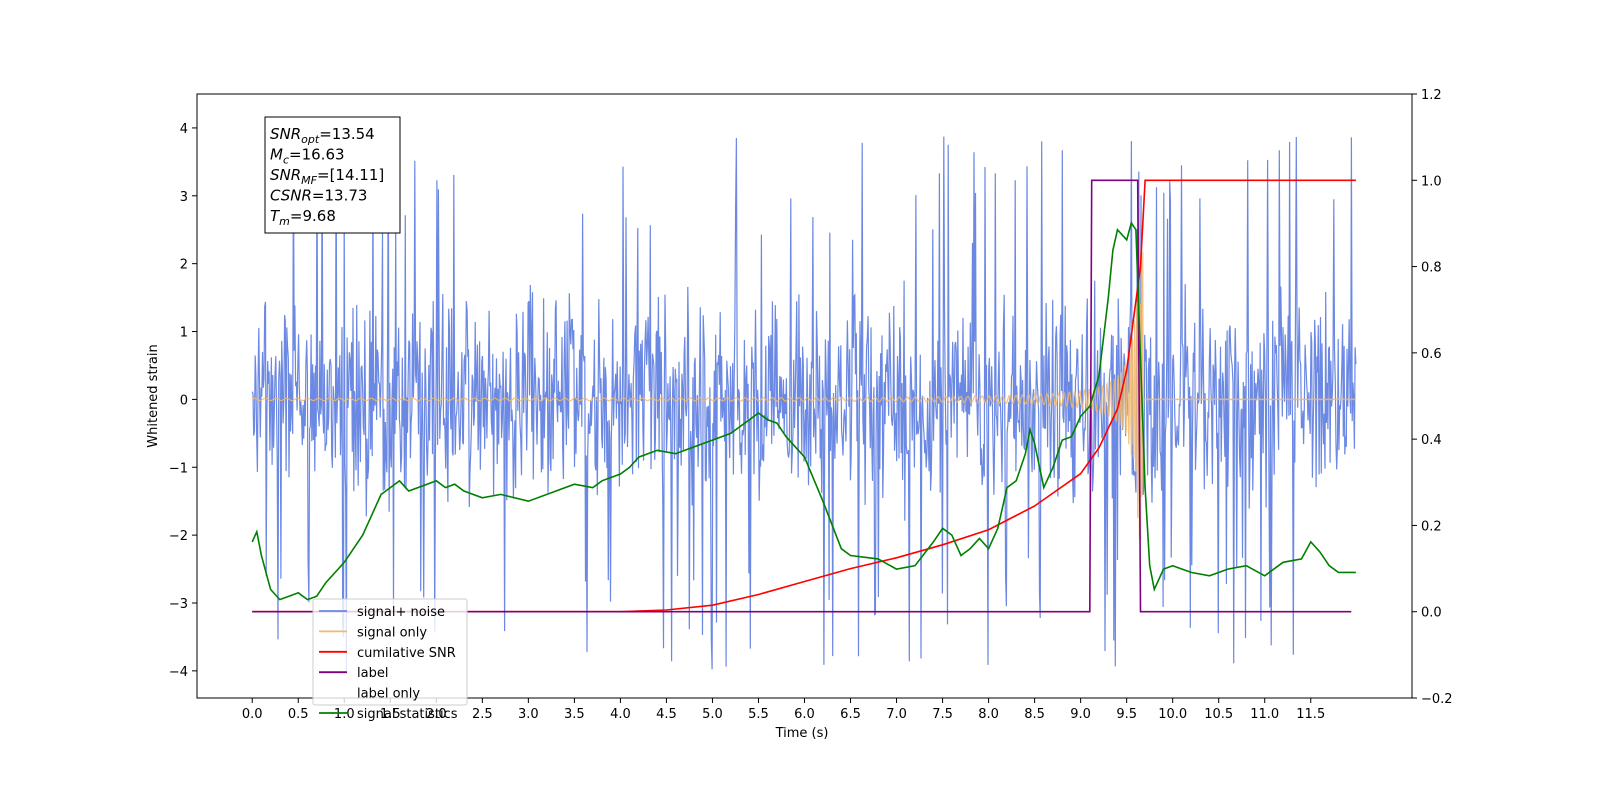 This screenshot has width=1600, height=800. Describe the element at coordinates (1034, 714) in the screenshot. I see `x-tick-label: 8.5` at that location.